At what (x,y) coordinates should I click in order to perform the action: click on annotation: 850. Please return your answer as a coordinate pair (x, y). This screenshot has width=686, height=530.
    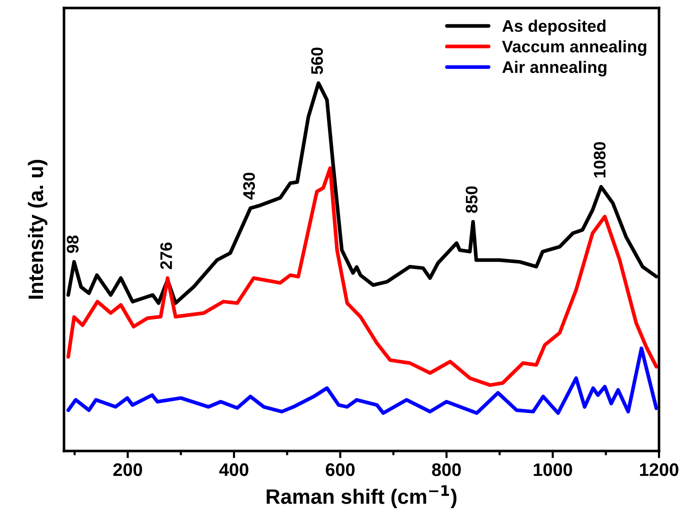
    Looking at the image, I should click on (472, 199).